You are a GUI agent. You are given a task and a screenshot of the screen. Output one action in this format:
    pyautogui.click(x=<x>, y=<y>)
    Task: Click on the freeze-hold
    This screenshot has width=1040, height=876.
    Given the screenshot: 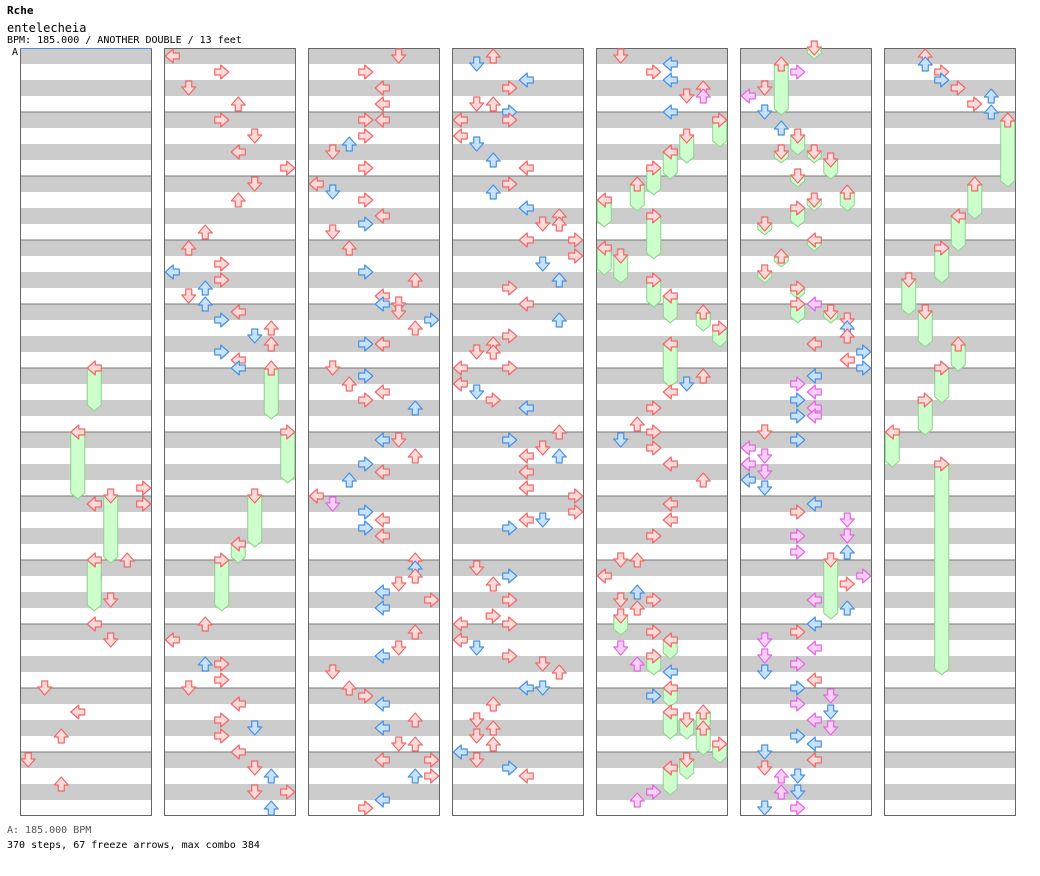 What is the action you would take?
    pyautogui.click(x=255, y=521)
    